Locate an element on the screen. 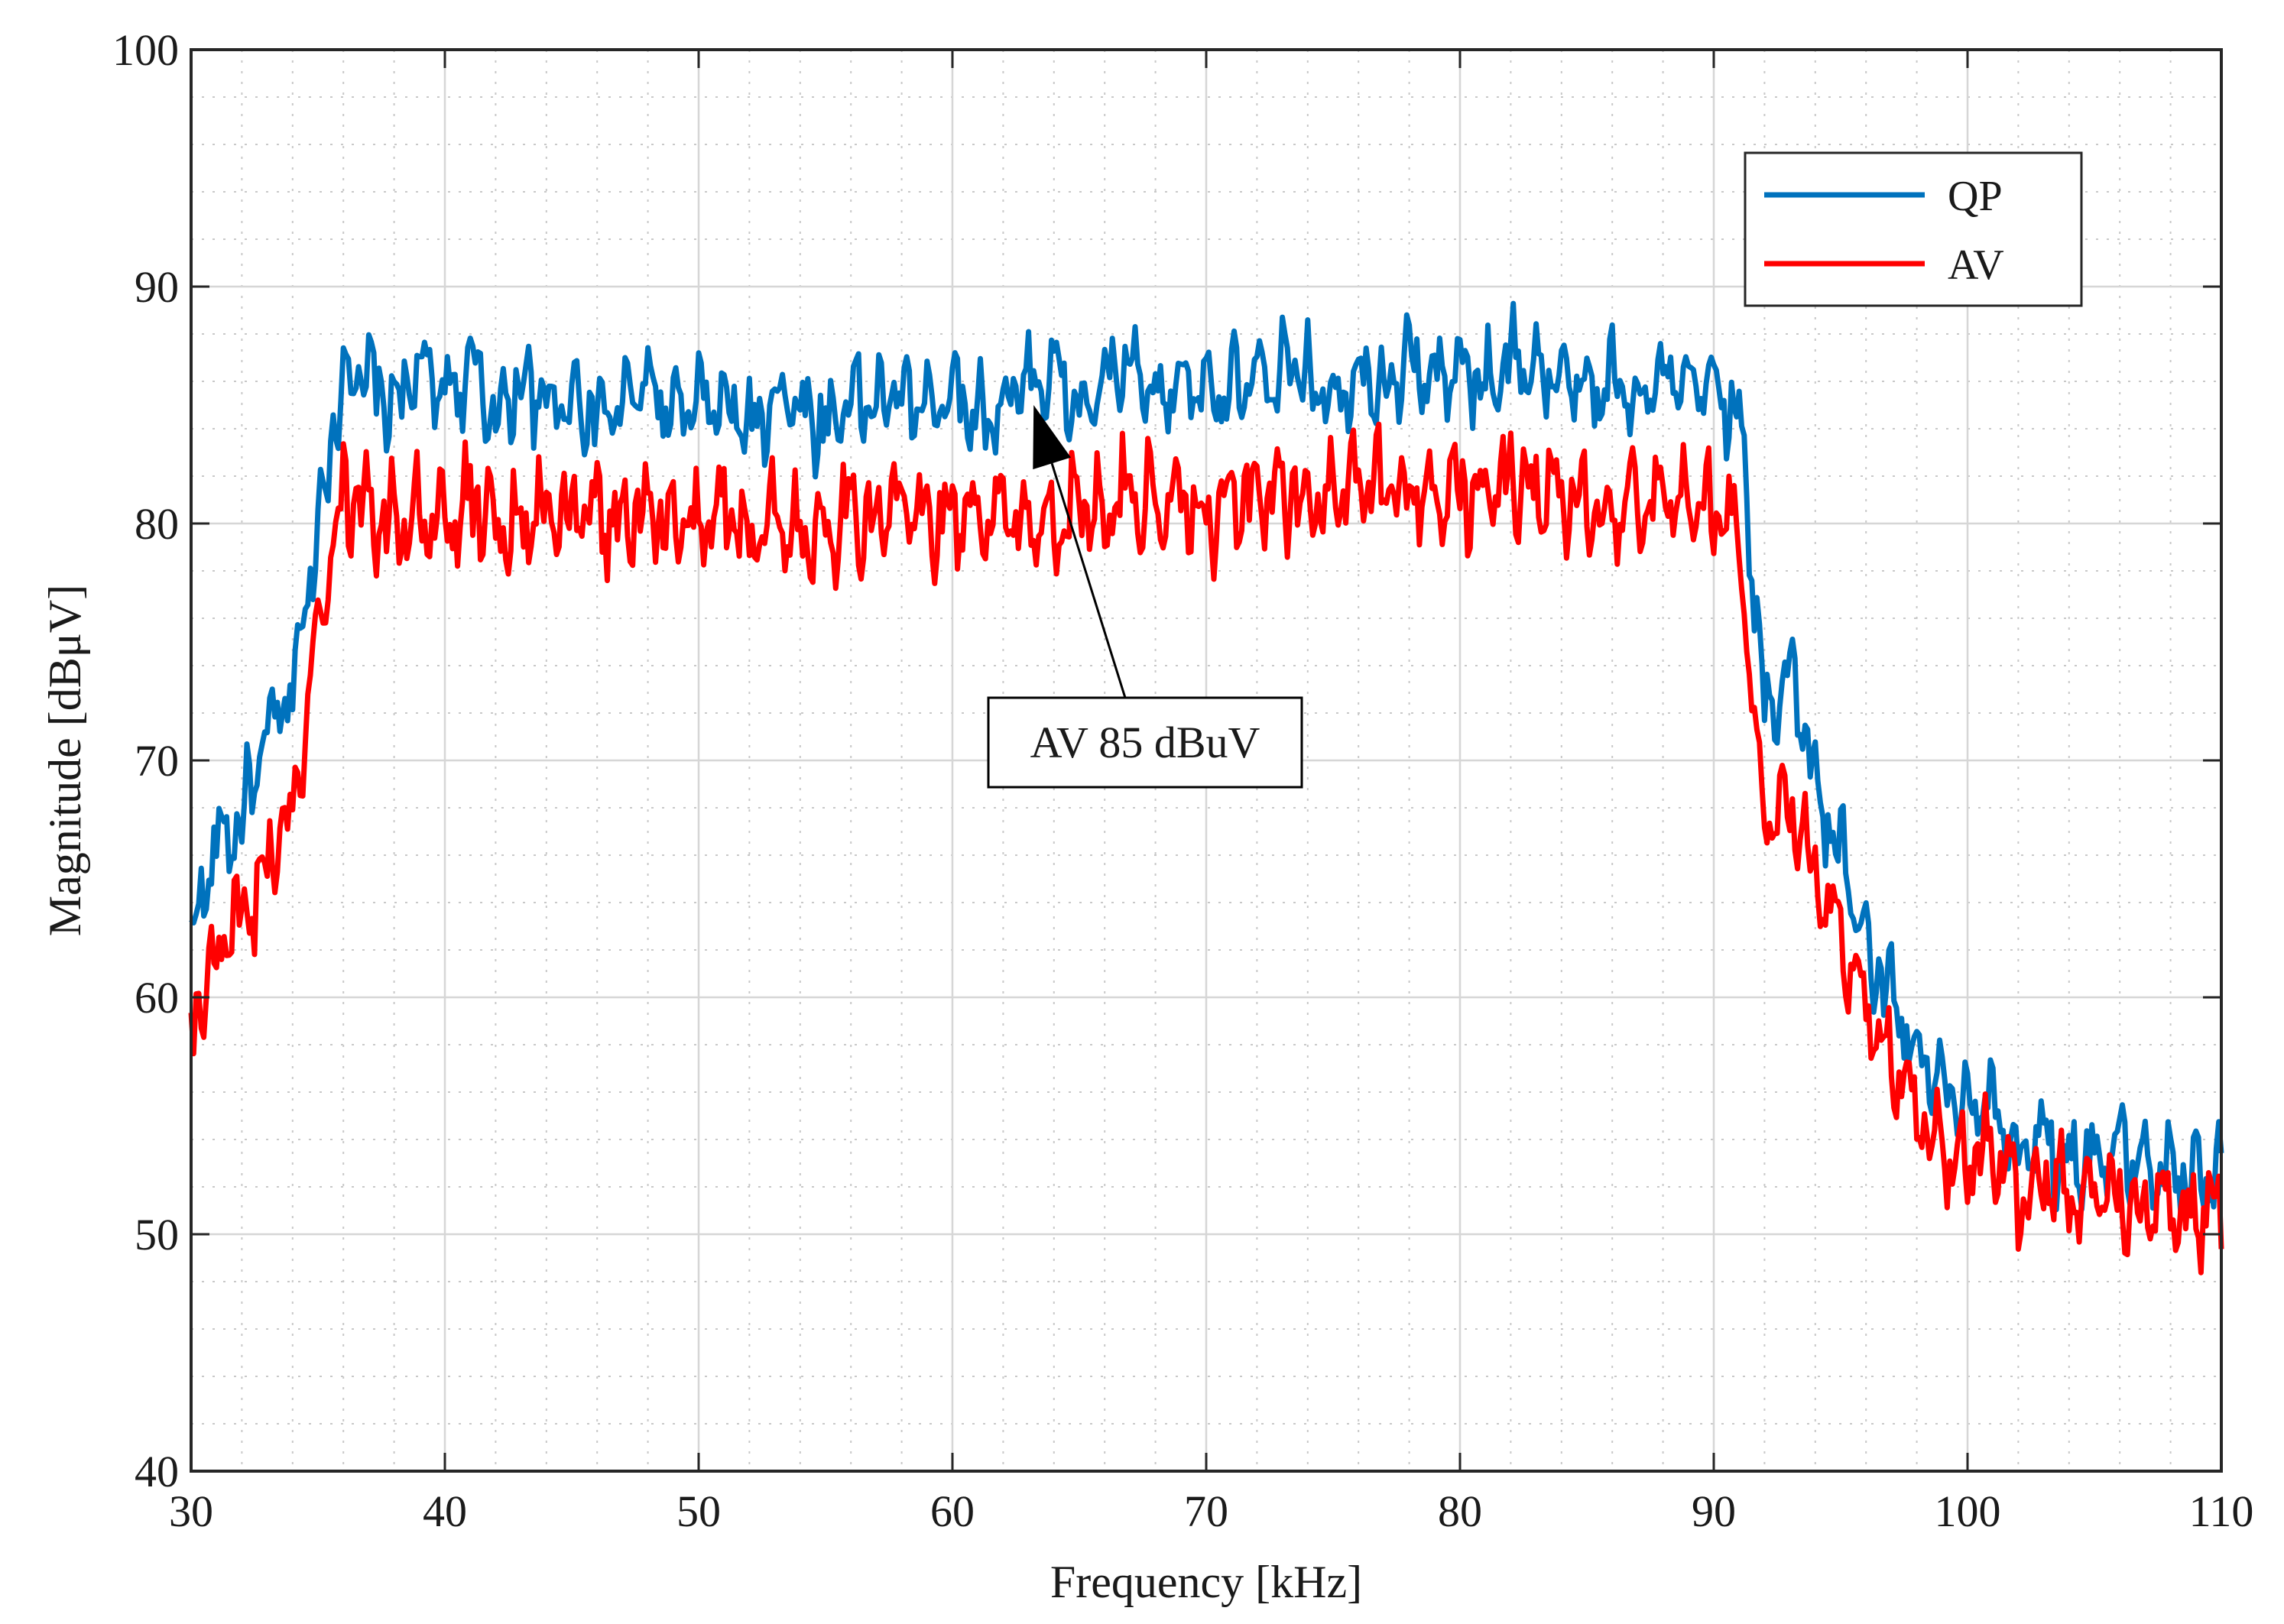 The height and width of the screenshot is (1624, 2284). x-tick-label: 50 is located at coordinates (698, 1511).